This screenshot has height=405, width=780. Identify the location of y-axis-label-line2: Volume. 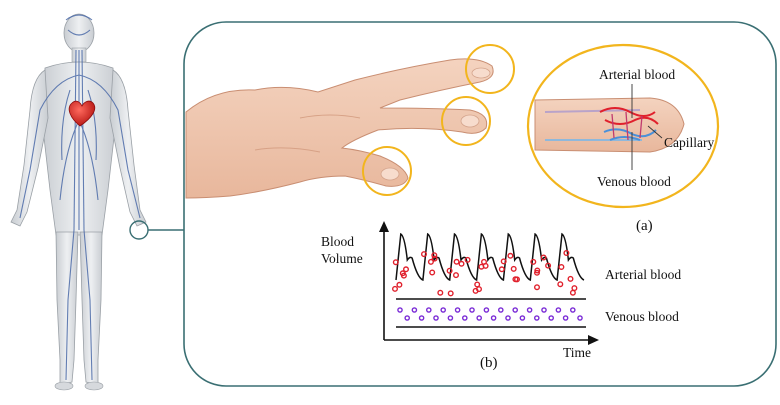
(342, 258).